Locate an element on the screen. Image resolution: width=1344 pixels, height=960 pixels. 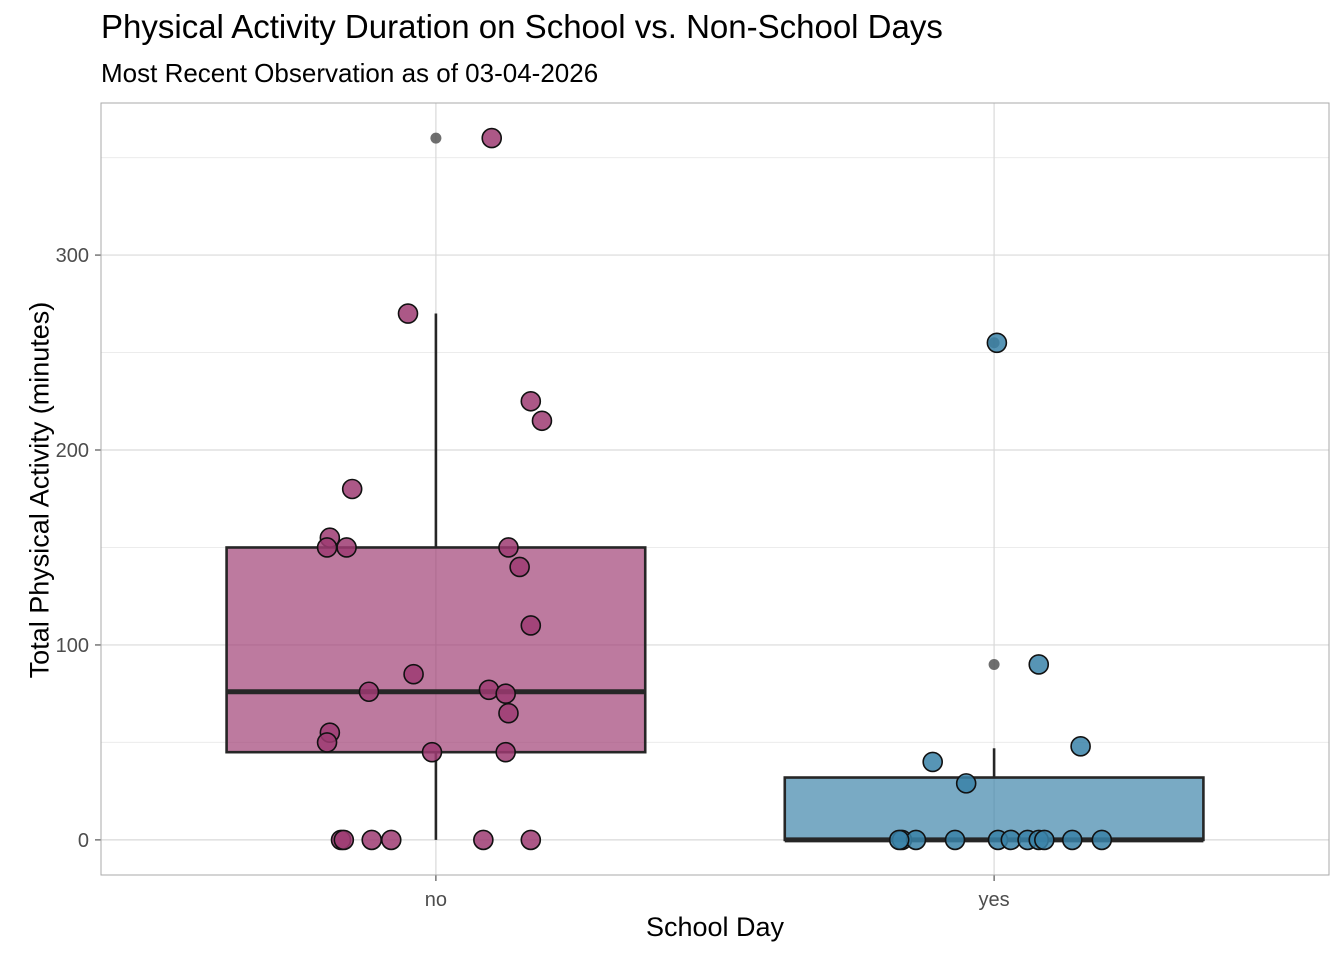
y-tick-label: 100 is located at coordinates (72, 646).